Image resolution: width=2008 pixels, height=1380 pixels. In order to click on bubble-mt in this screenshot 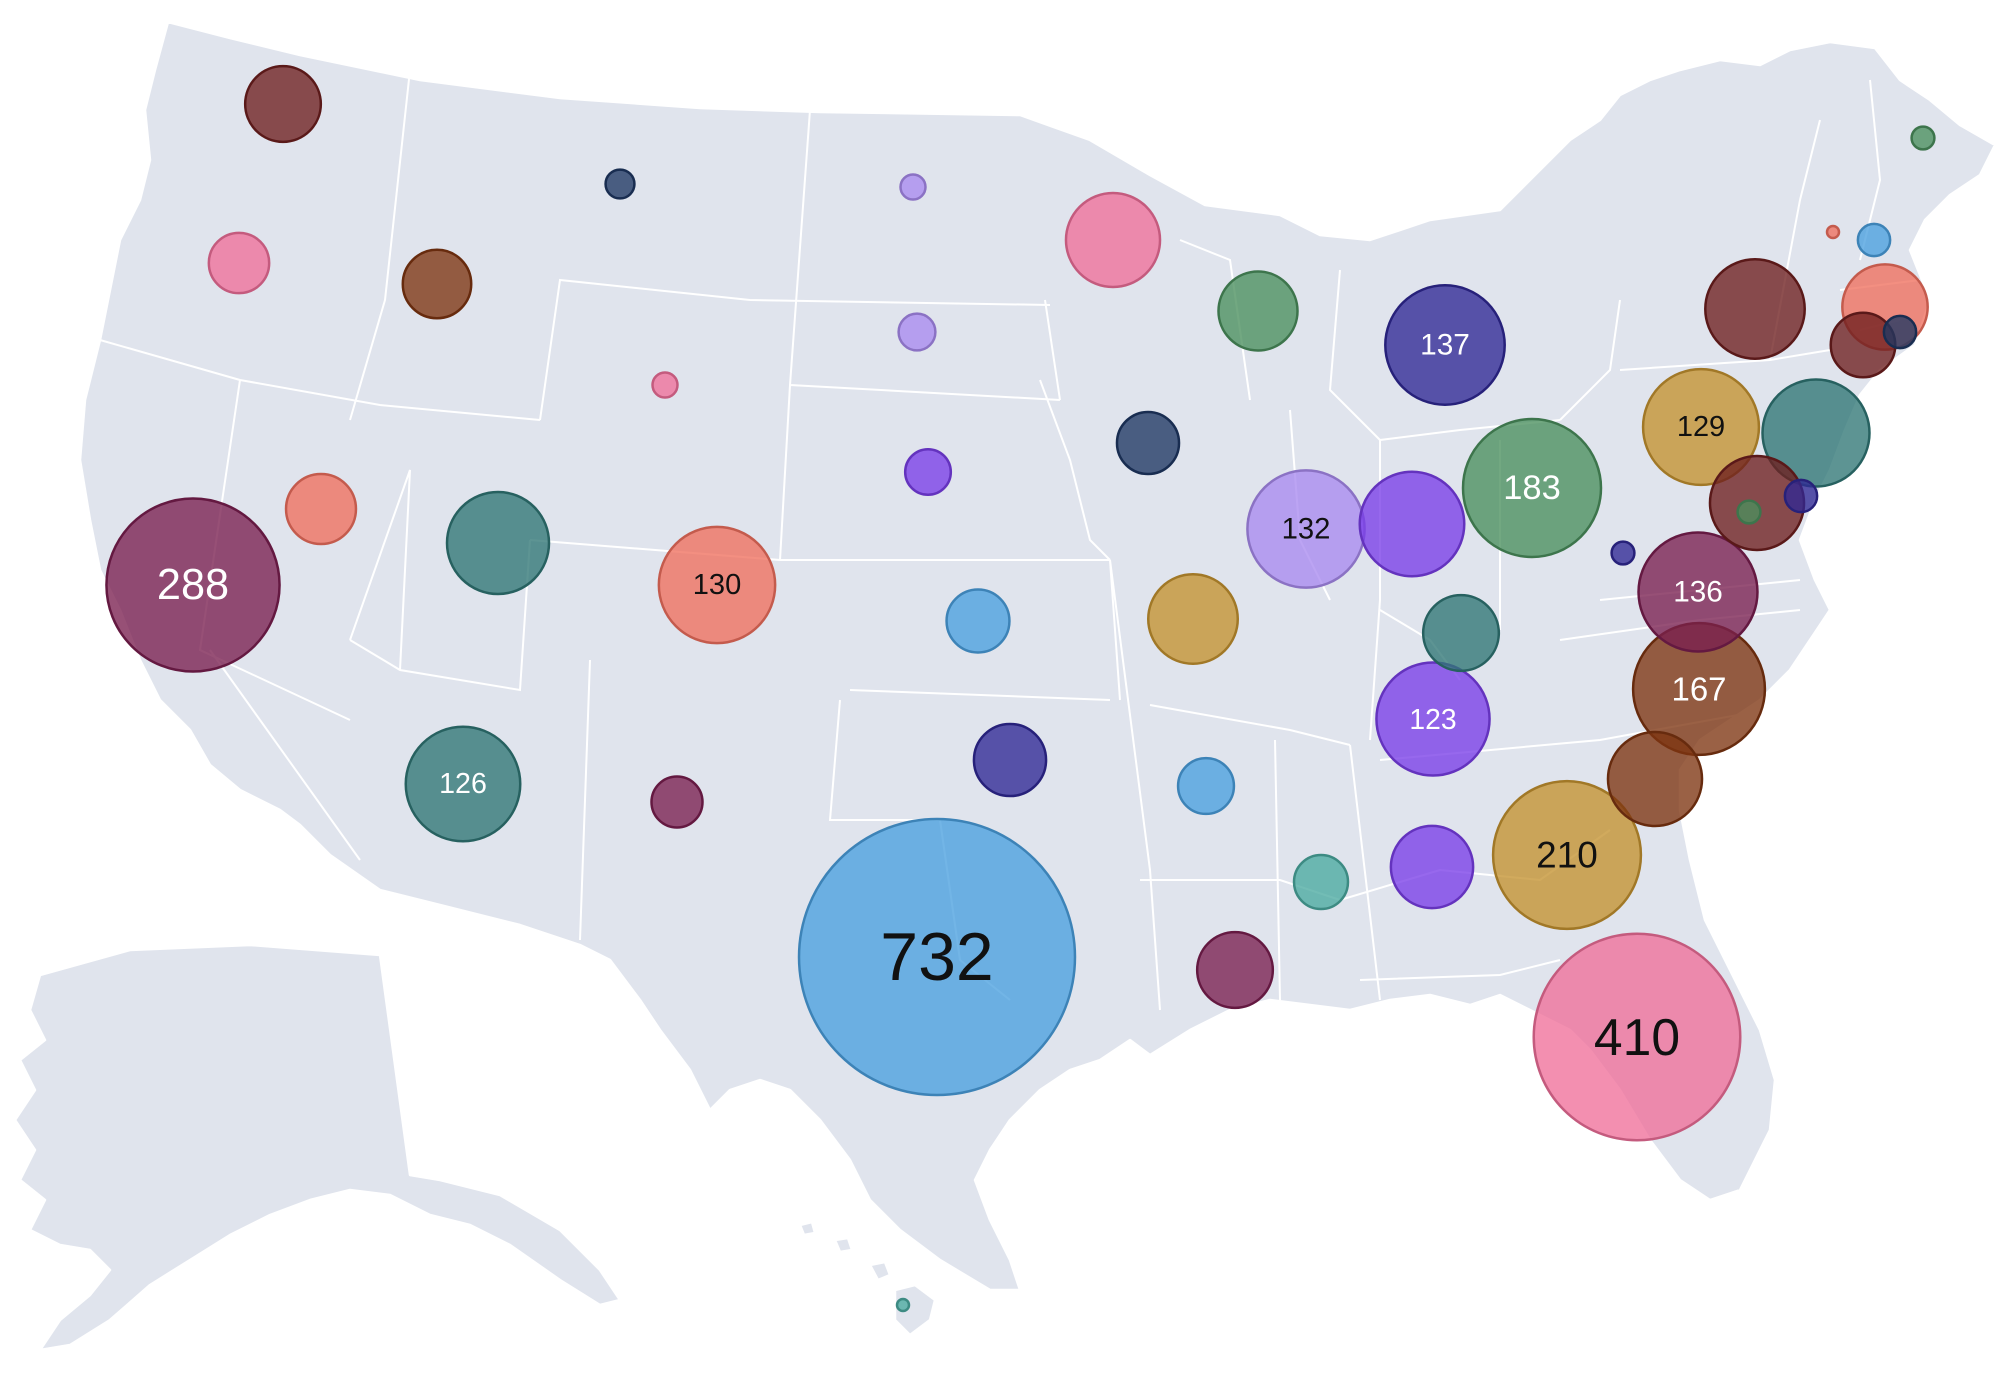, I will do `click(620, 184)`.